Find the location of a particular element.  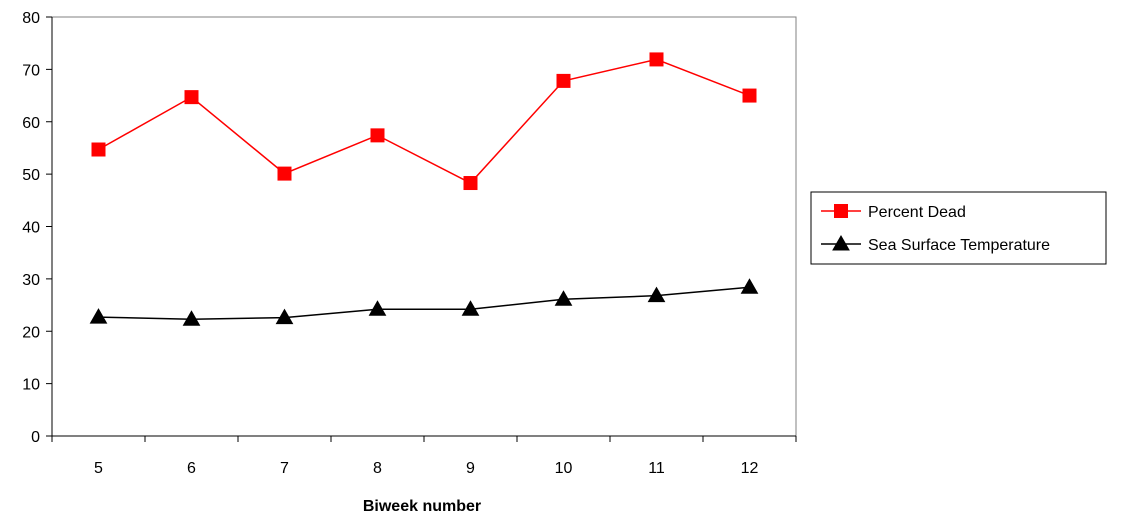

y-tick-label: 60 is located at coordinates (31, 123).